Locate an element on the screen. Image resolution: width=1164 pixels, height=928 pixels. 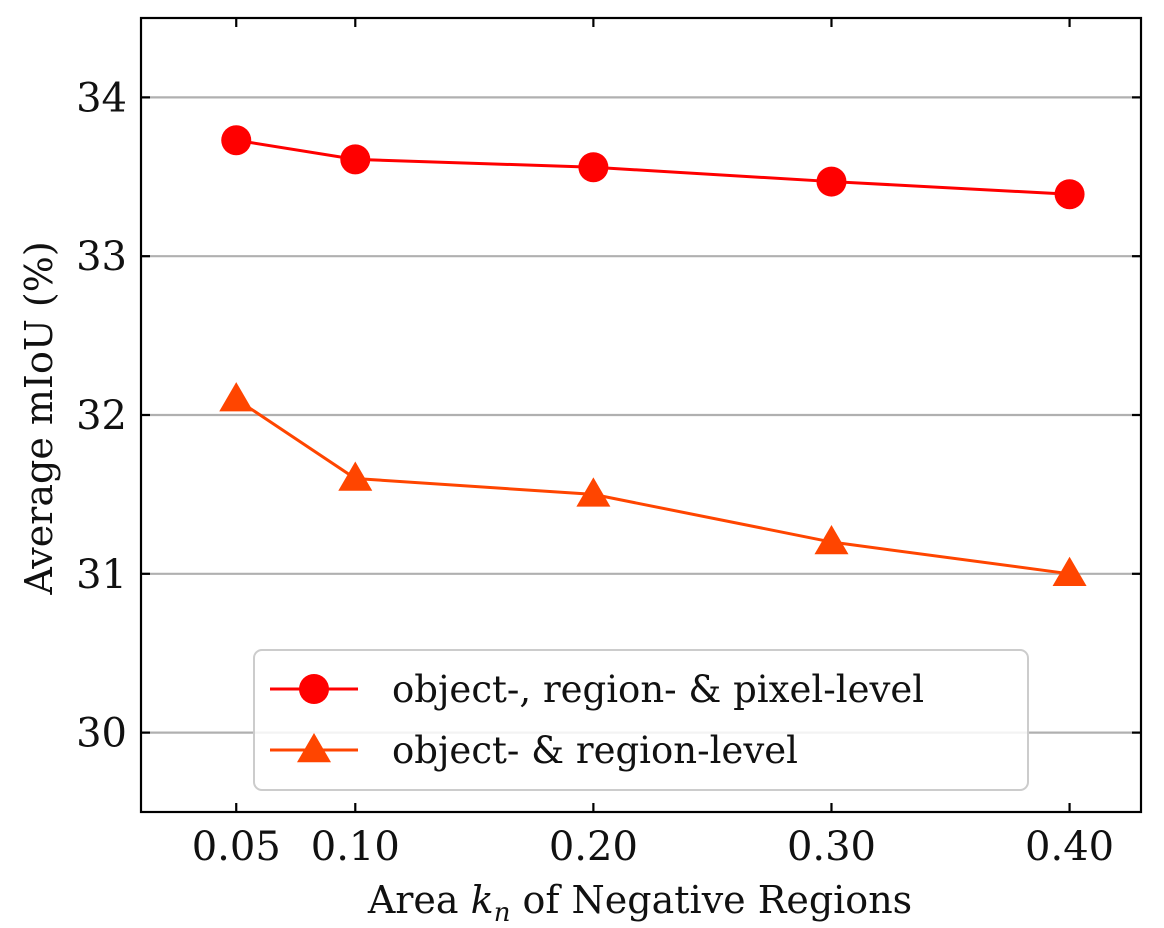
x-axis-label-sub: n is located at coordinates (502, 913).